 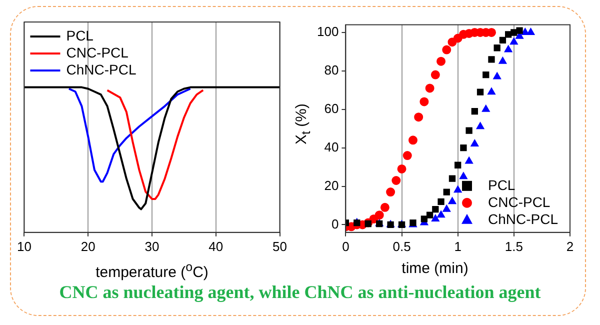 What do you see at coordinates (88, 246) in the screenshot?
I see `x-tick-label: 20` at bounding box center [88, 246].